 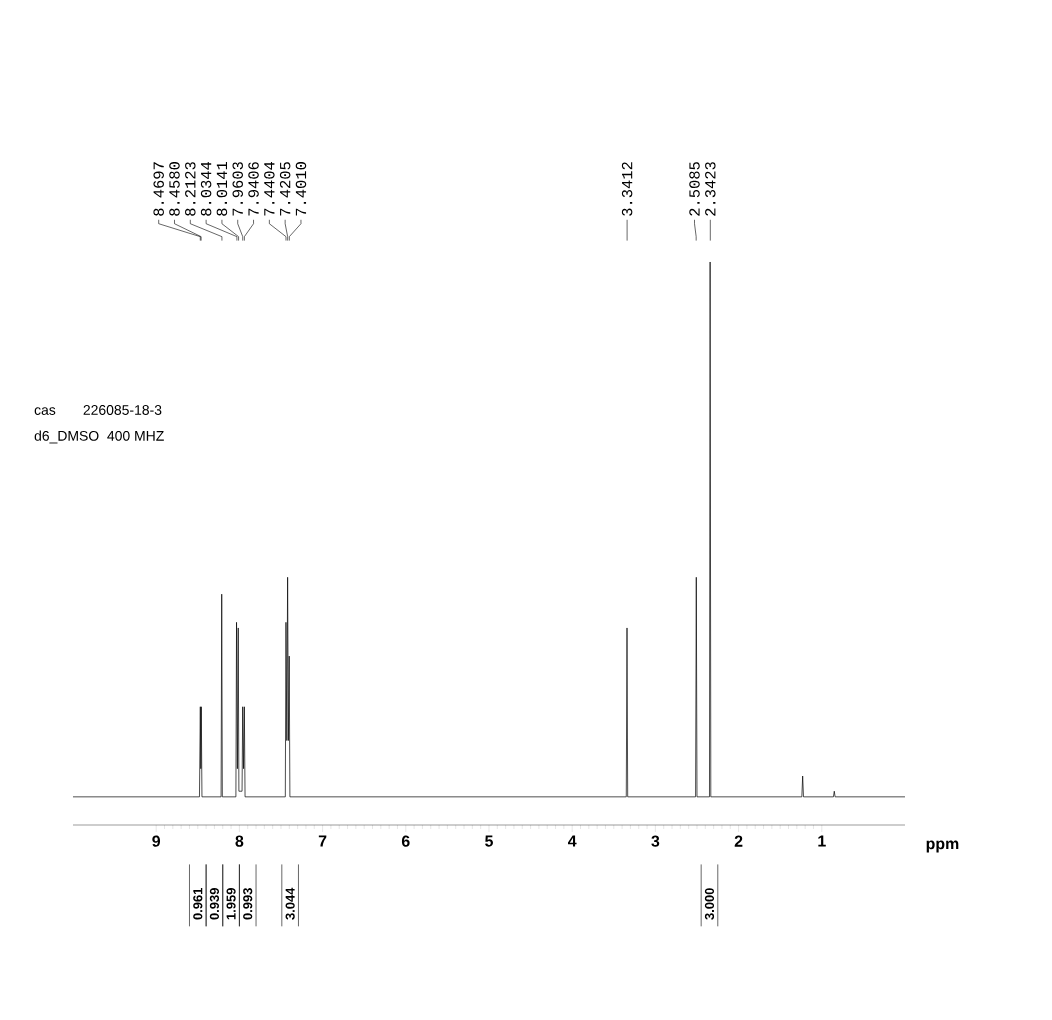 I want to click on x-axis-title: ppm, so click(x=942, y=846).